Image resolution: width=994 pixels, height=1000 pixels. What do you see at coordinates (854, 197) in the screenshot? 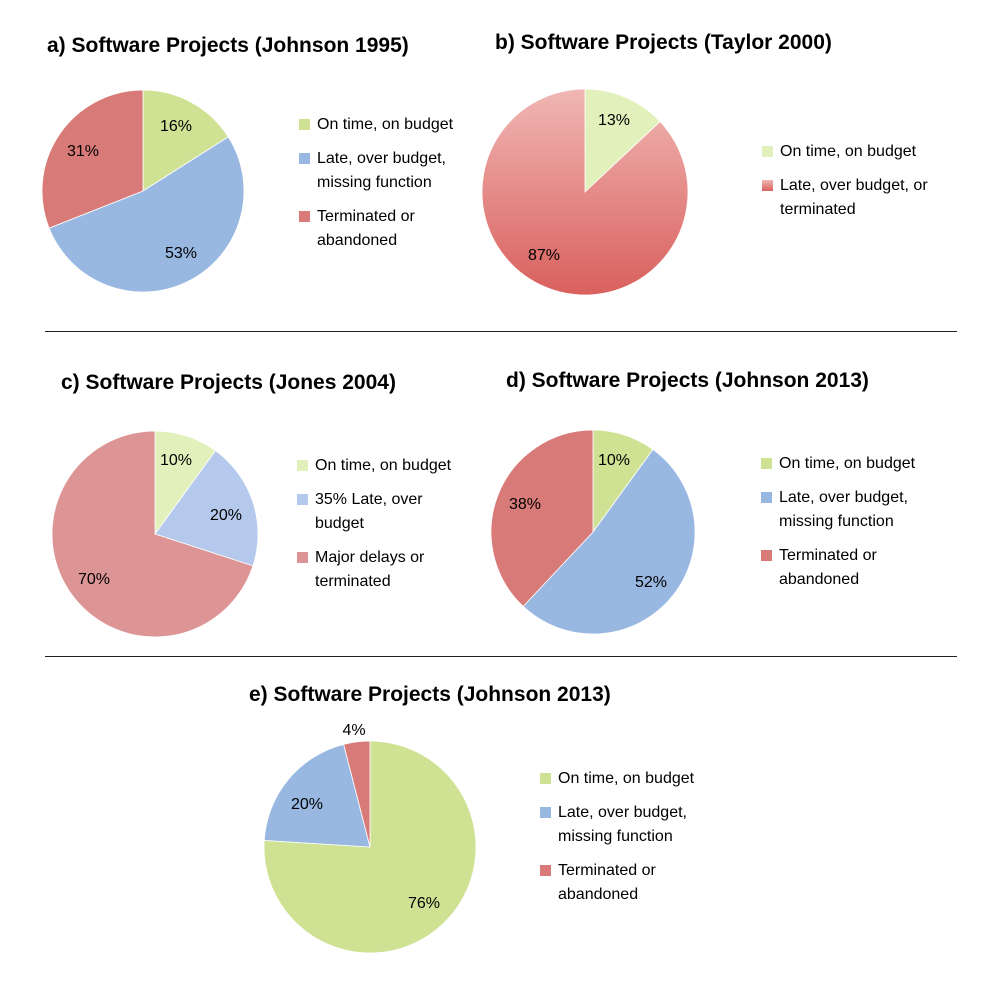
I see `legend-label: Late, over budget, or terminated` at bounding box center [854, 197].